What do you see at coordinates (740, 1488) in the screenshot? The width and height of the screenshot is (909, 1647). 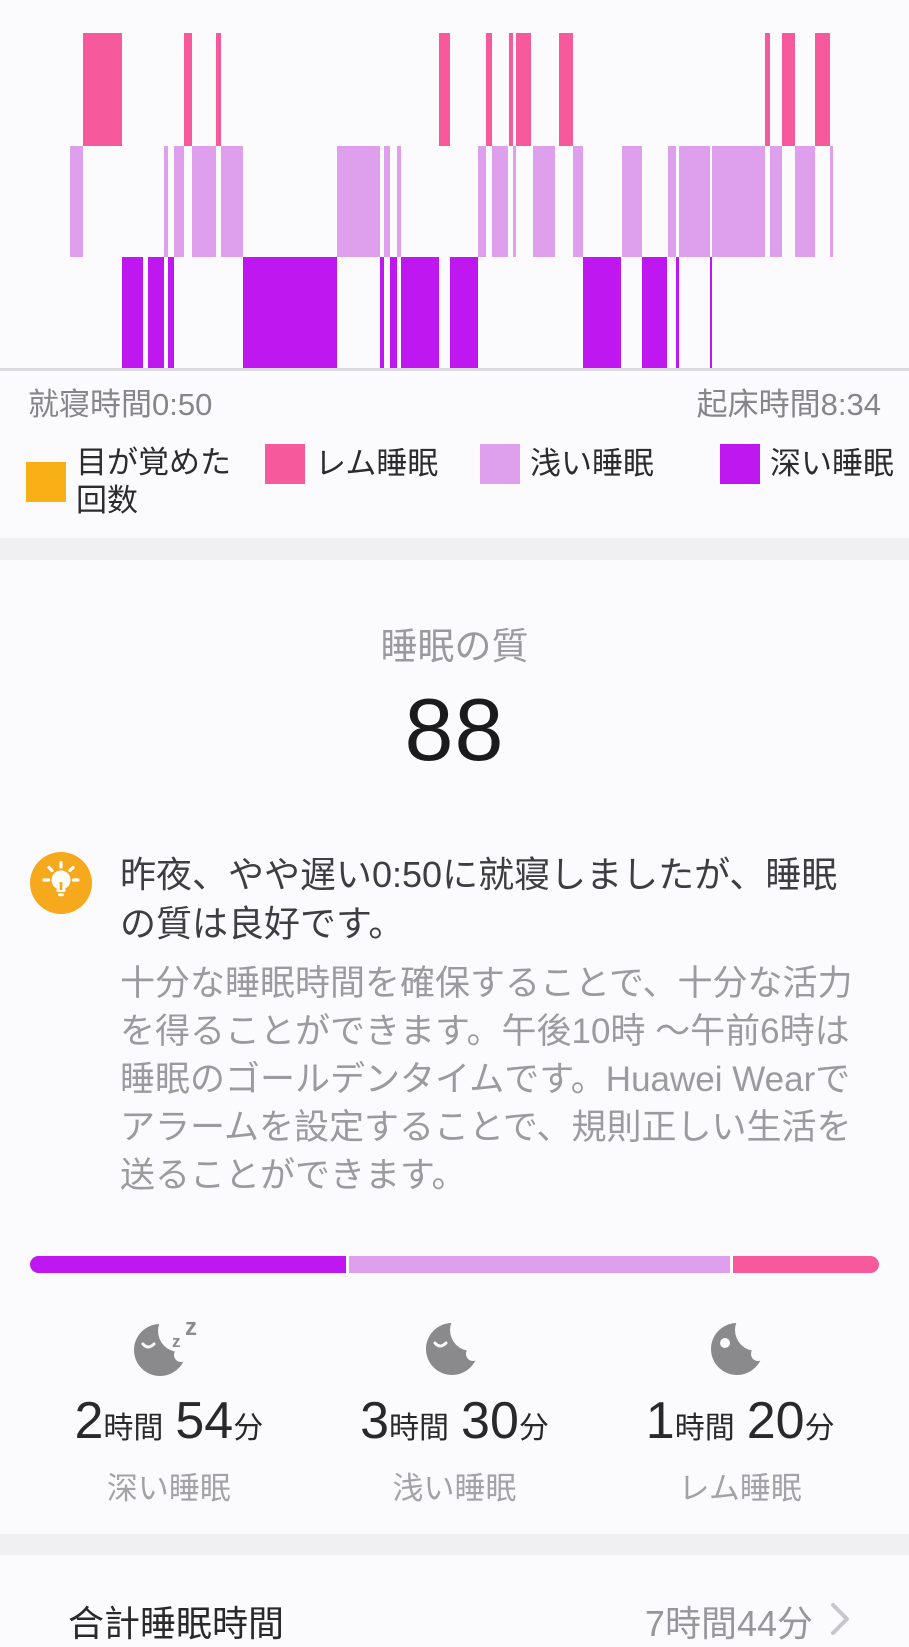 I see `rem-sleep-label: レム睡眠` at bounding box center [740, 1488].